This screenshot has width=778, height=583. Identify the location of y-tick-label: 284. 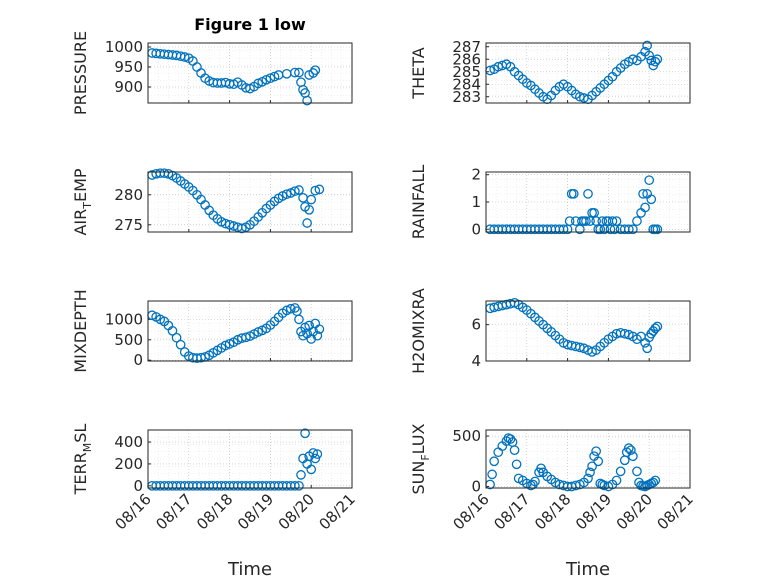
(466, 84).